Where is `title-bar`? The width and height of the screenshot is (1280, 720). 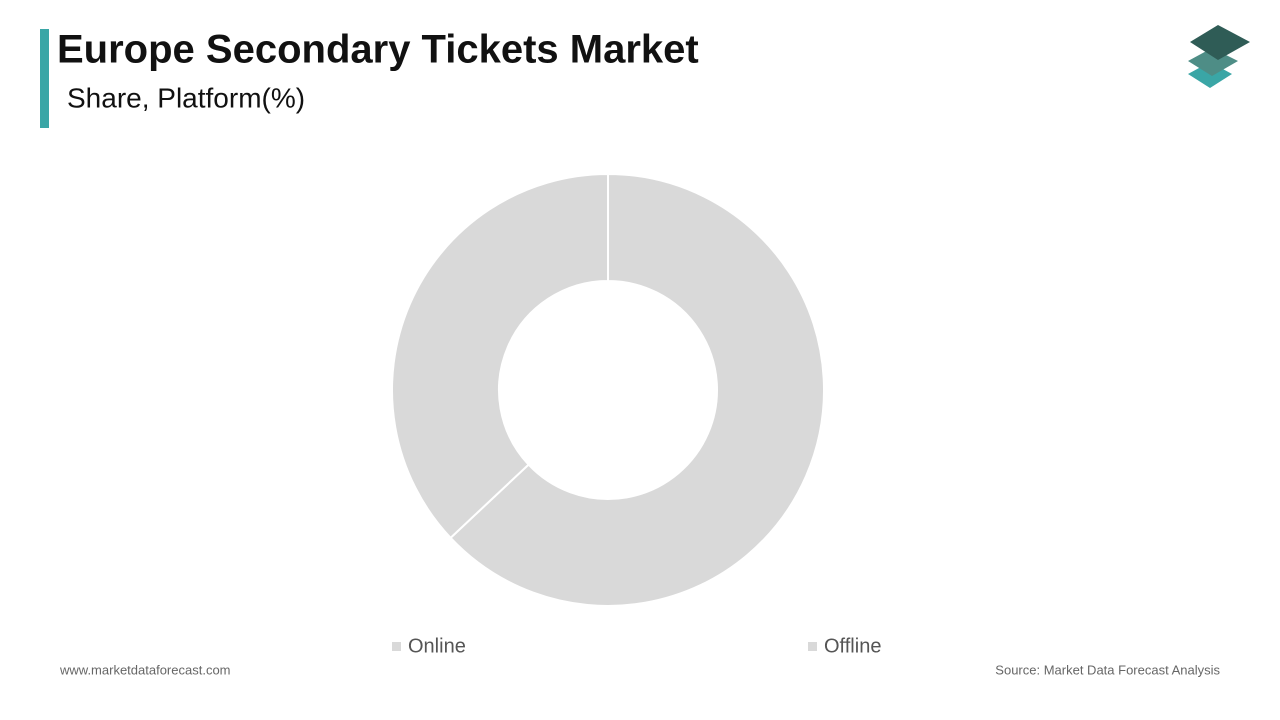 title-bar is located at coordinates (44, 78).